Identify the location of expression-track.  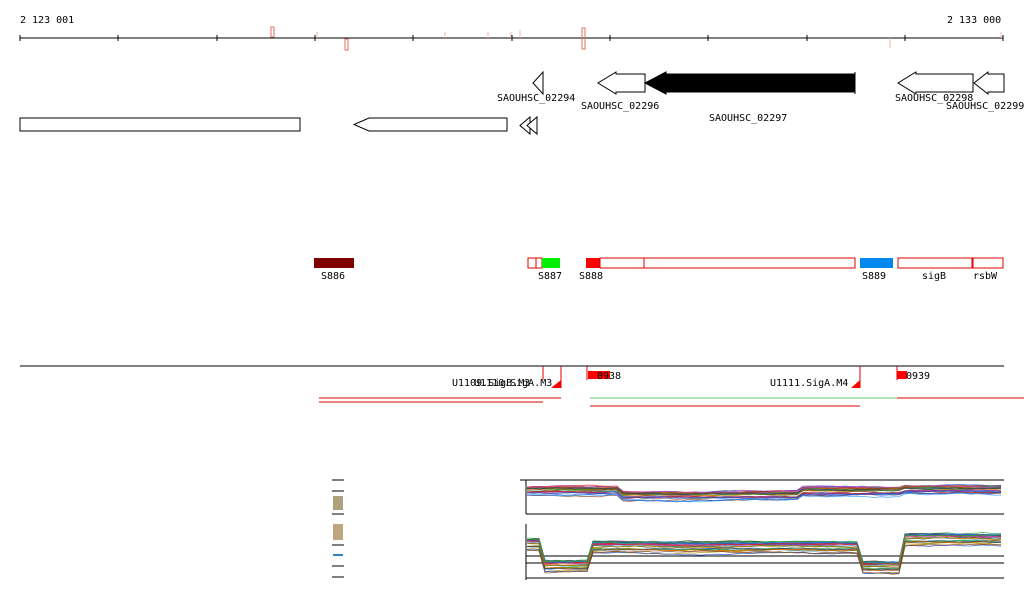
(668, 529).